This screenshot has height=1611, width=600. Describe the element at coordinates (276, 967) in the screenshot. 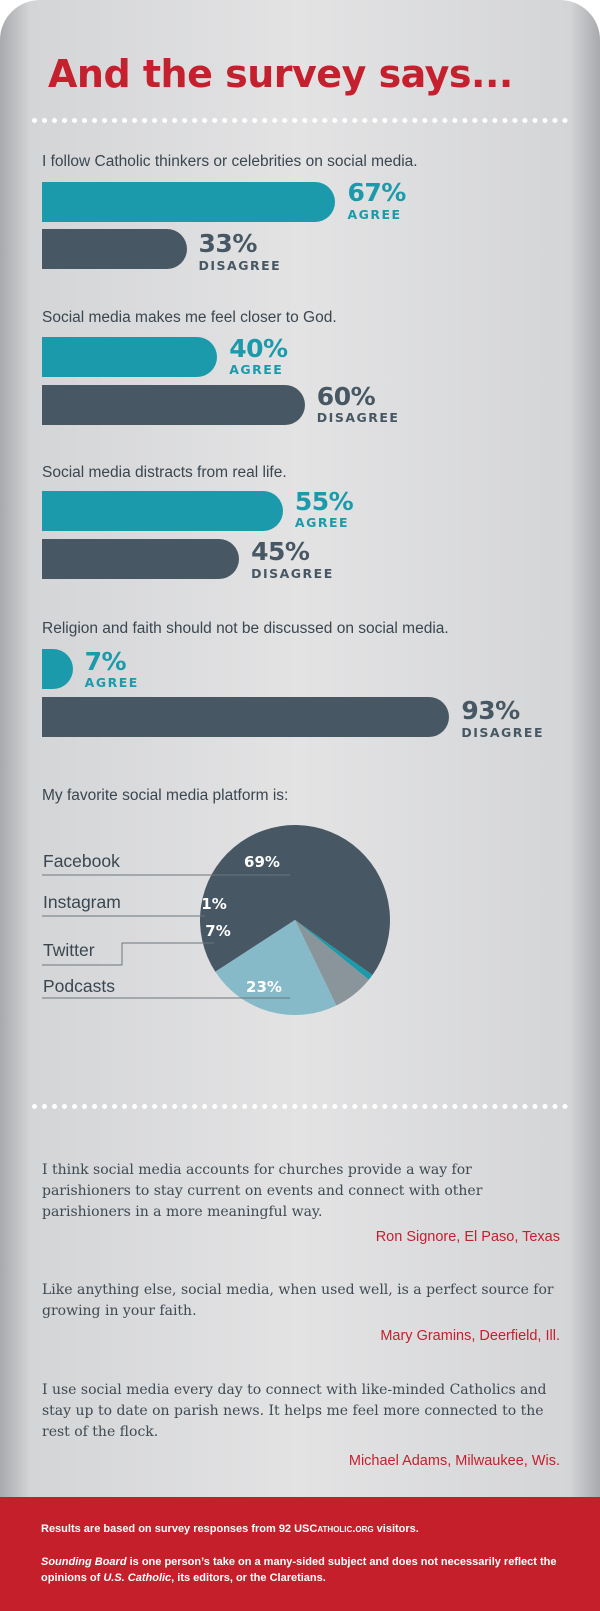

I see `pie-slice-podcasts` at that location.